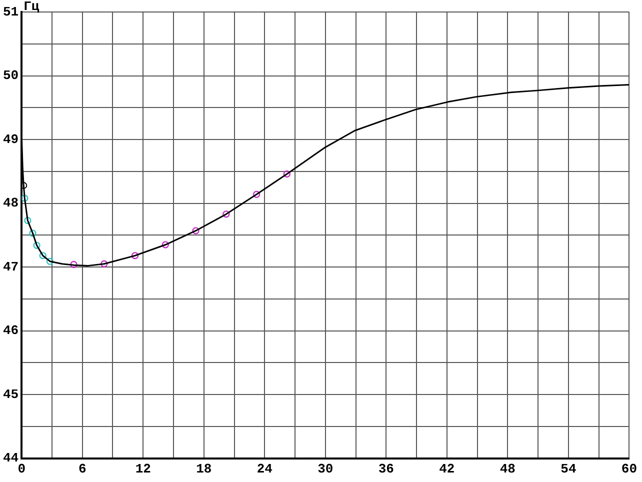 The image size is (642, 482). Describe the element at coordinates (10, 76) in the screenshot. I see `y-tick-label: 50` at that location.